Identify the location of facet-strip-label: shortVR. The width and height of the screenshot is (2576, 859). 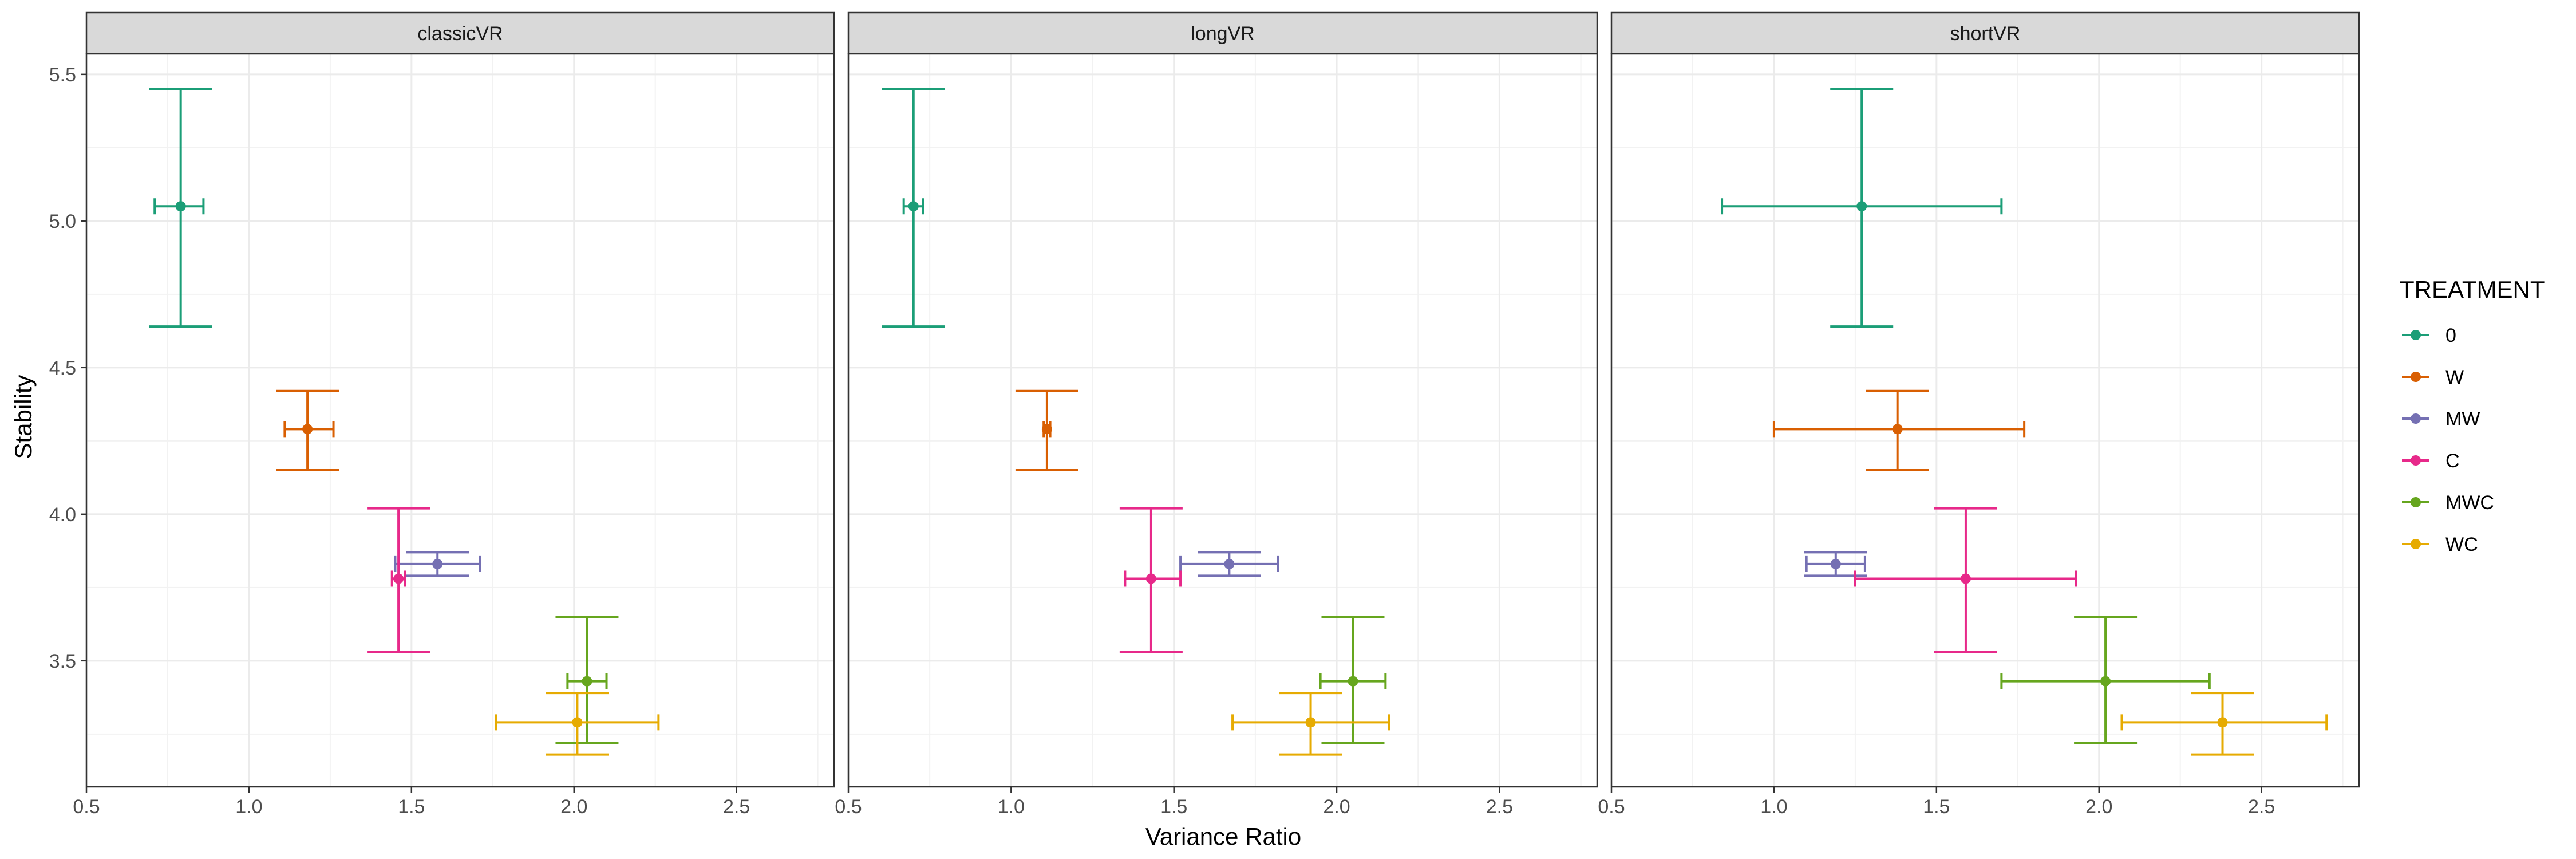
(1985, 34).